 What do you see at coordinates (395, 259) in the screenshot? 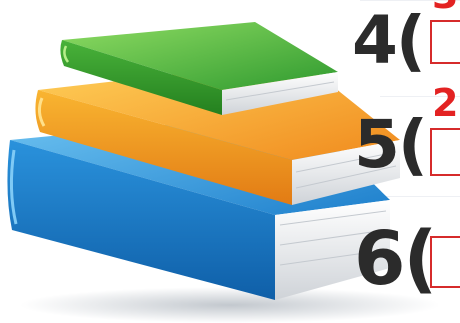
I see `item-number-6: 6(` at bounding box center [395, 259].